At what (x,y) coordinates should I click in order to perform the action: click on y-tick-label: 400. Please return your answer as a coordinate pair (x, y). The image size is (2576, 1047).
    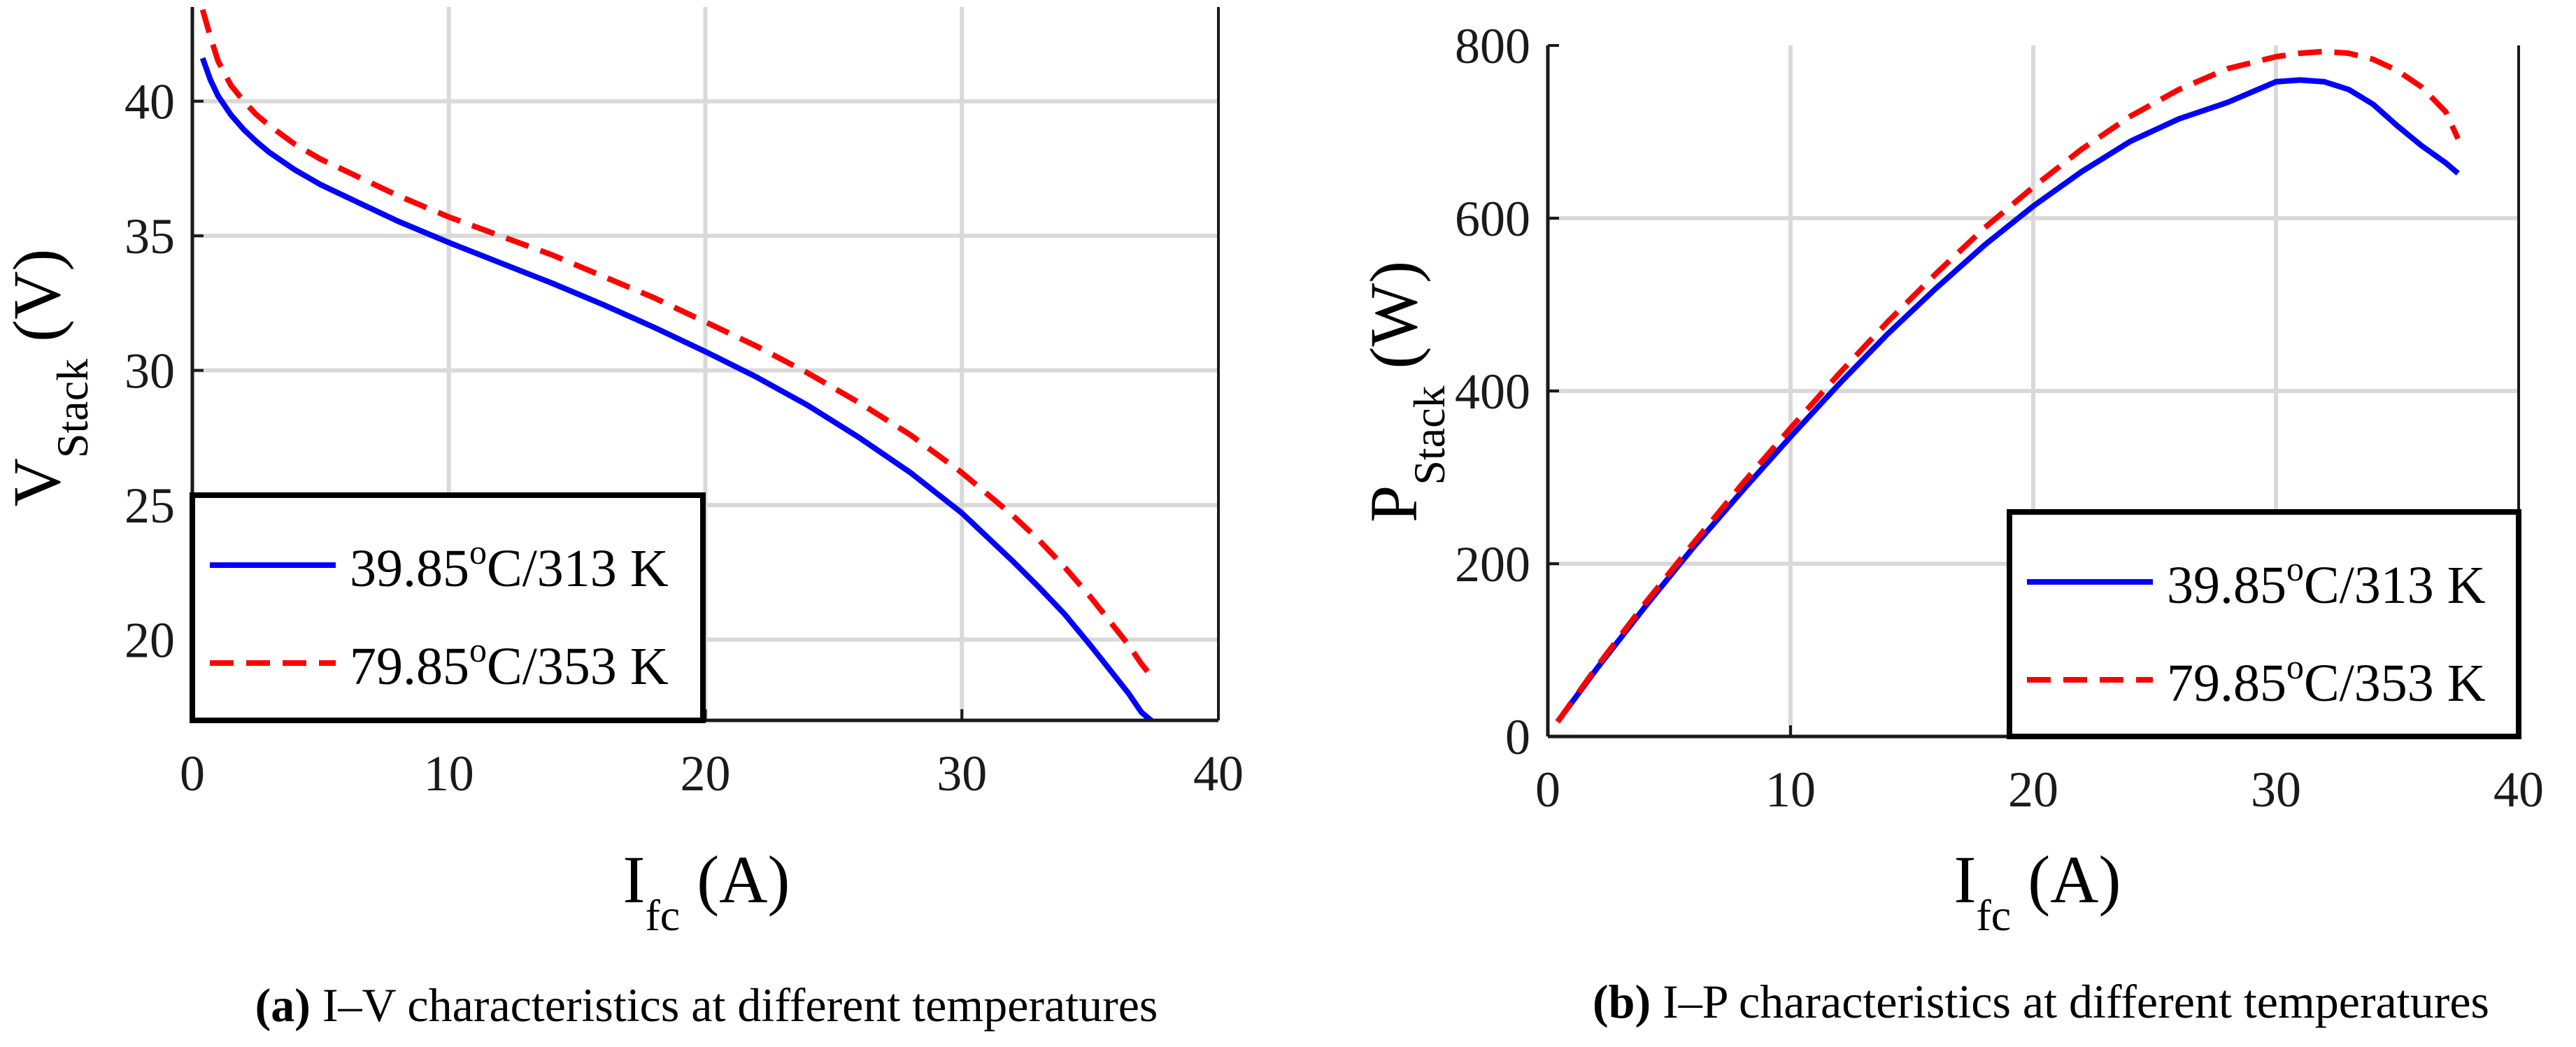
    Looking at the image, I should click on (1492, 392).